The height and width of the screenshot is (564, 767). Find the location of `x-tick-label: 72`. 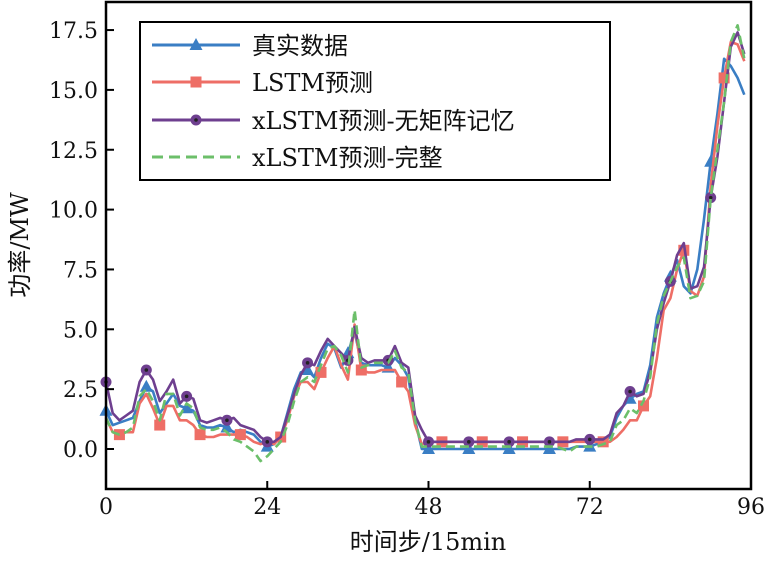

x-tick-label: 72 is located at coordinates (590, 507).